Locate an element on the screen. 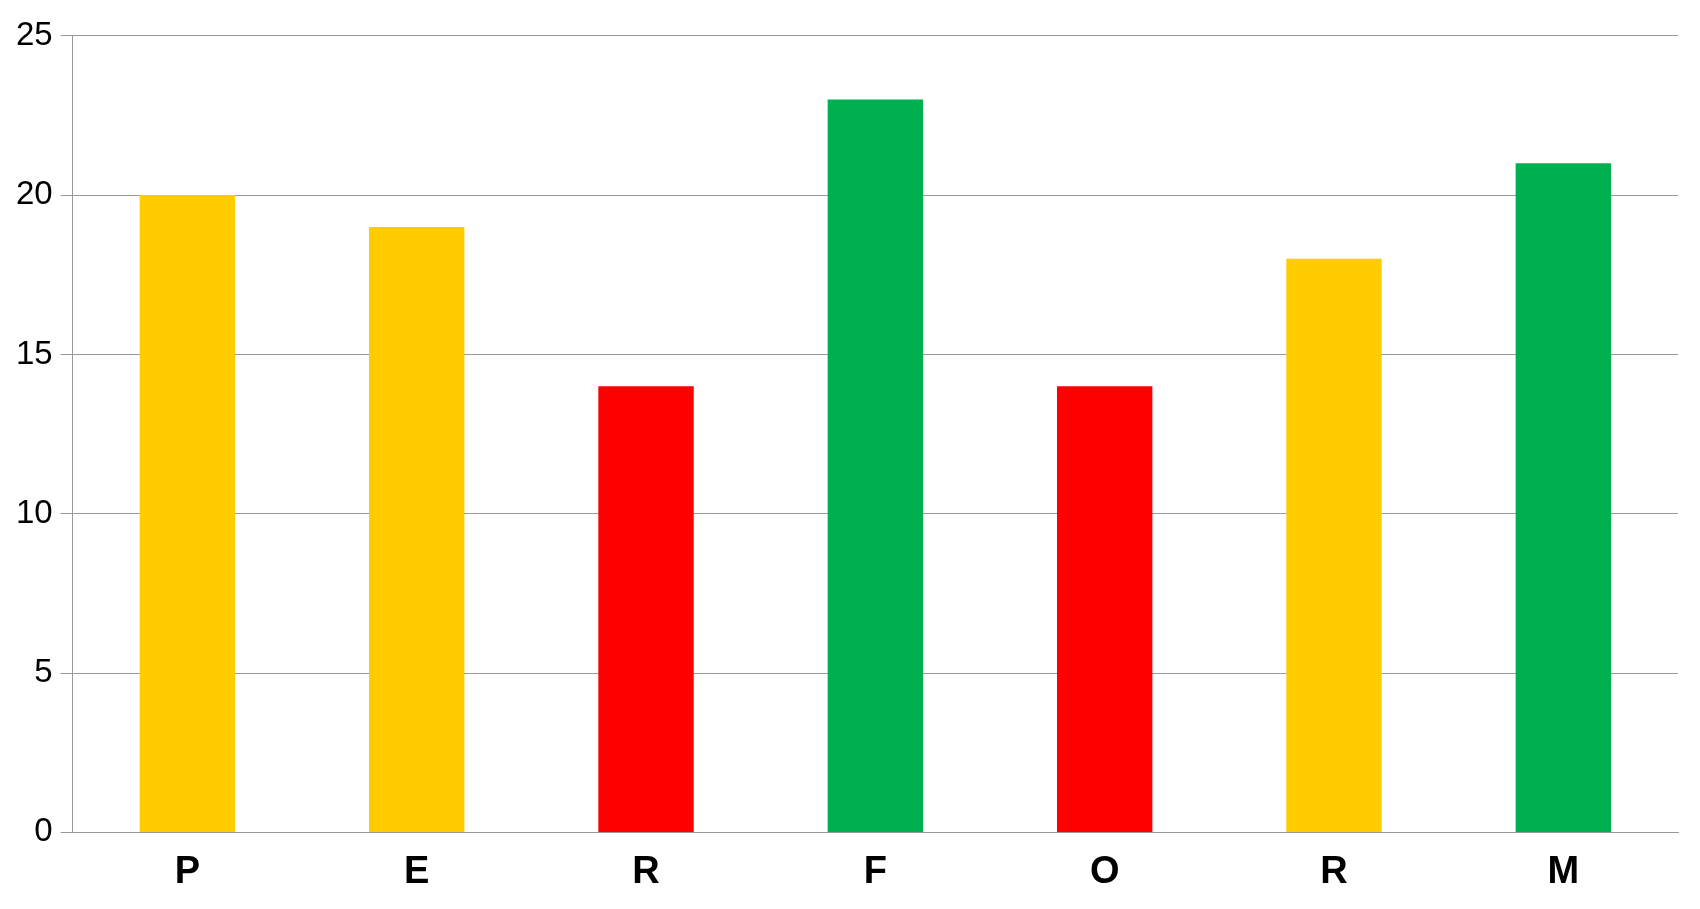 The height and width of the screenshot is (909, 1700). x-tick-label: M is located at coordinates (1563, 869).